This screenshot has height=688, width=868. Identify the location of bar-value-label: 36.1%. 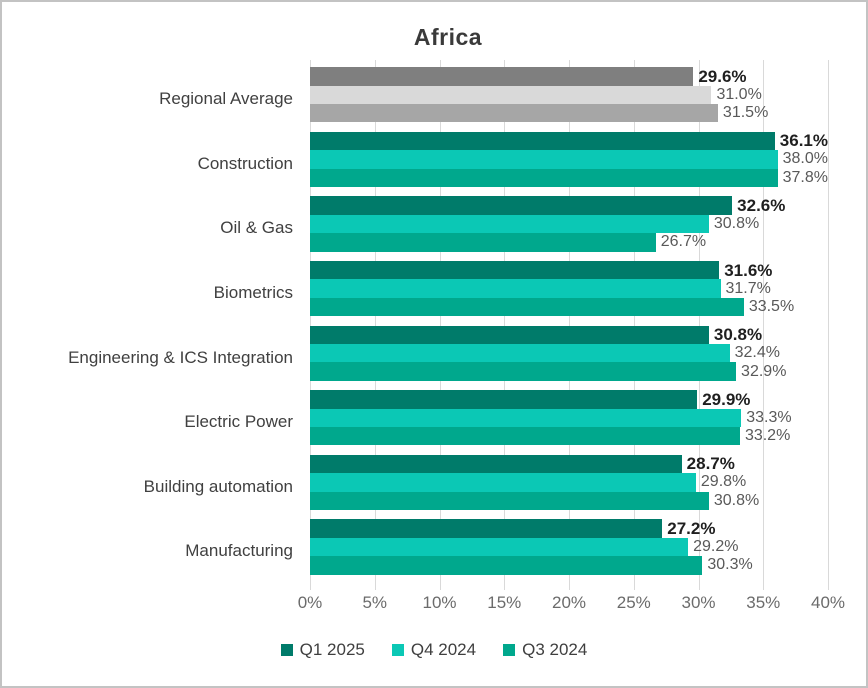
(803, 141).